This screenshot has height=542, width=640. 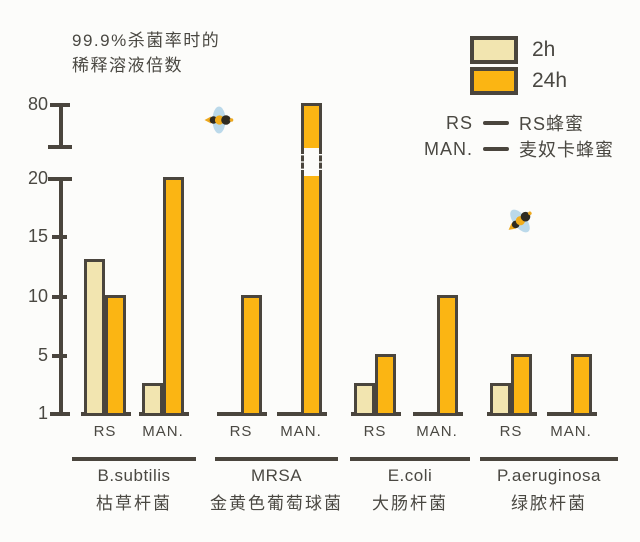 I want to click on bar-man-2h, so click(x=152, y=399).